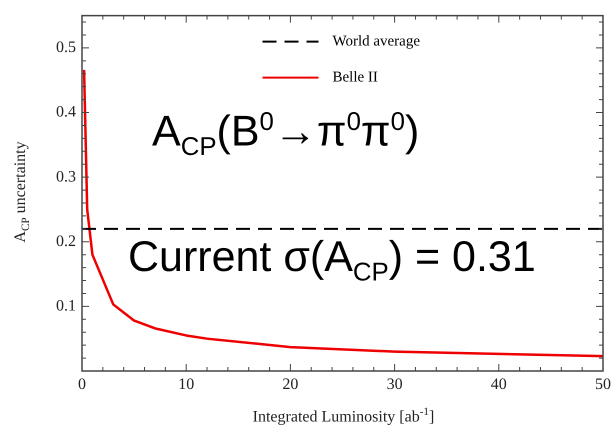 This screenshot has height=429, width=615. I want to click on x-tick-label: 30, so click(394, 384).